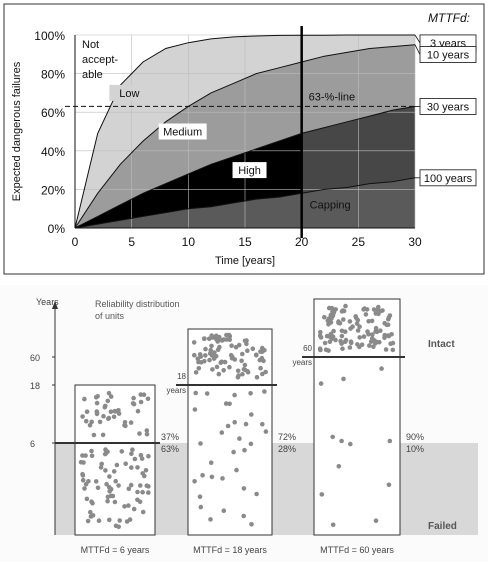  Describe the element at coordinates (449, 18) in the screenshot. I see `legend-title: MTTFd:` at that location.